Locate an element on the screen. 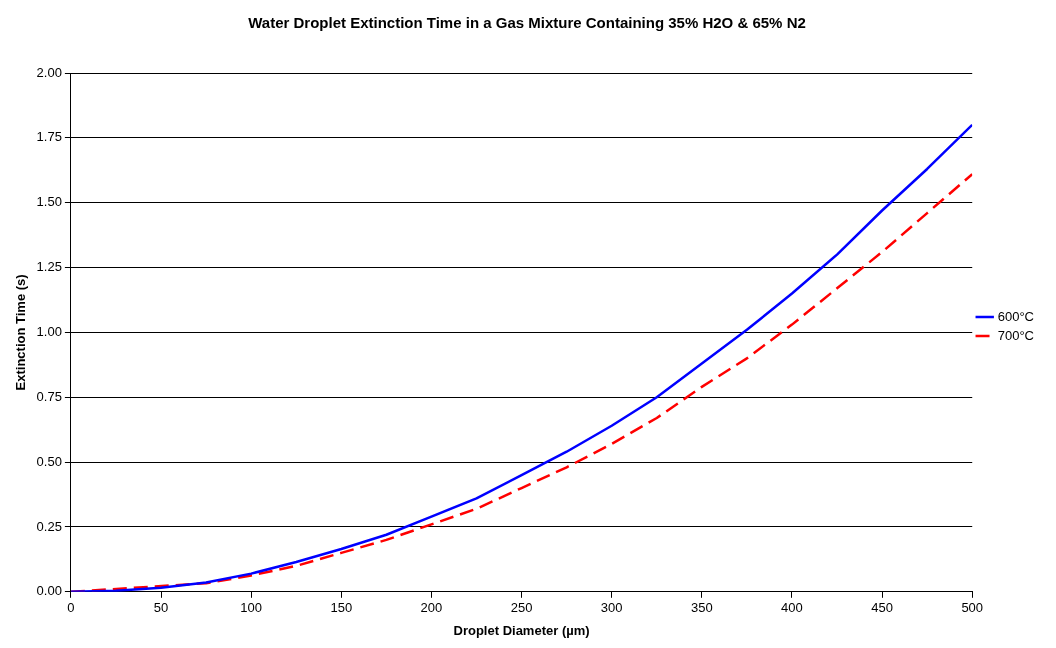 The height and width of the screenshot is (648, 1056). y-tick-label: 0.00 is located at coordinates (49, 591).